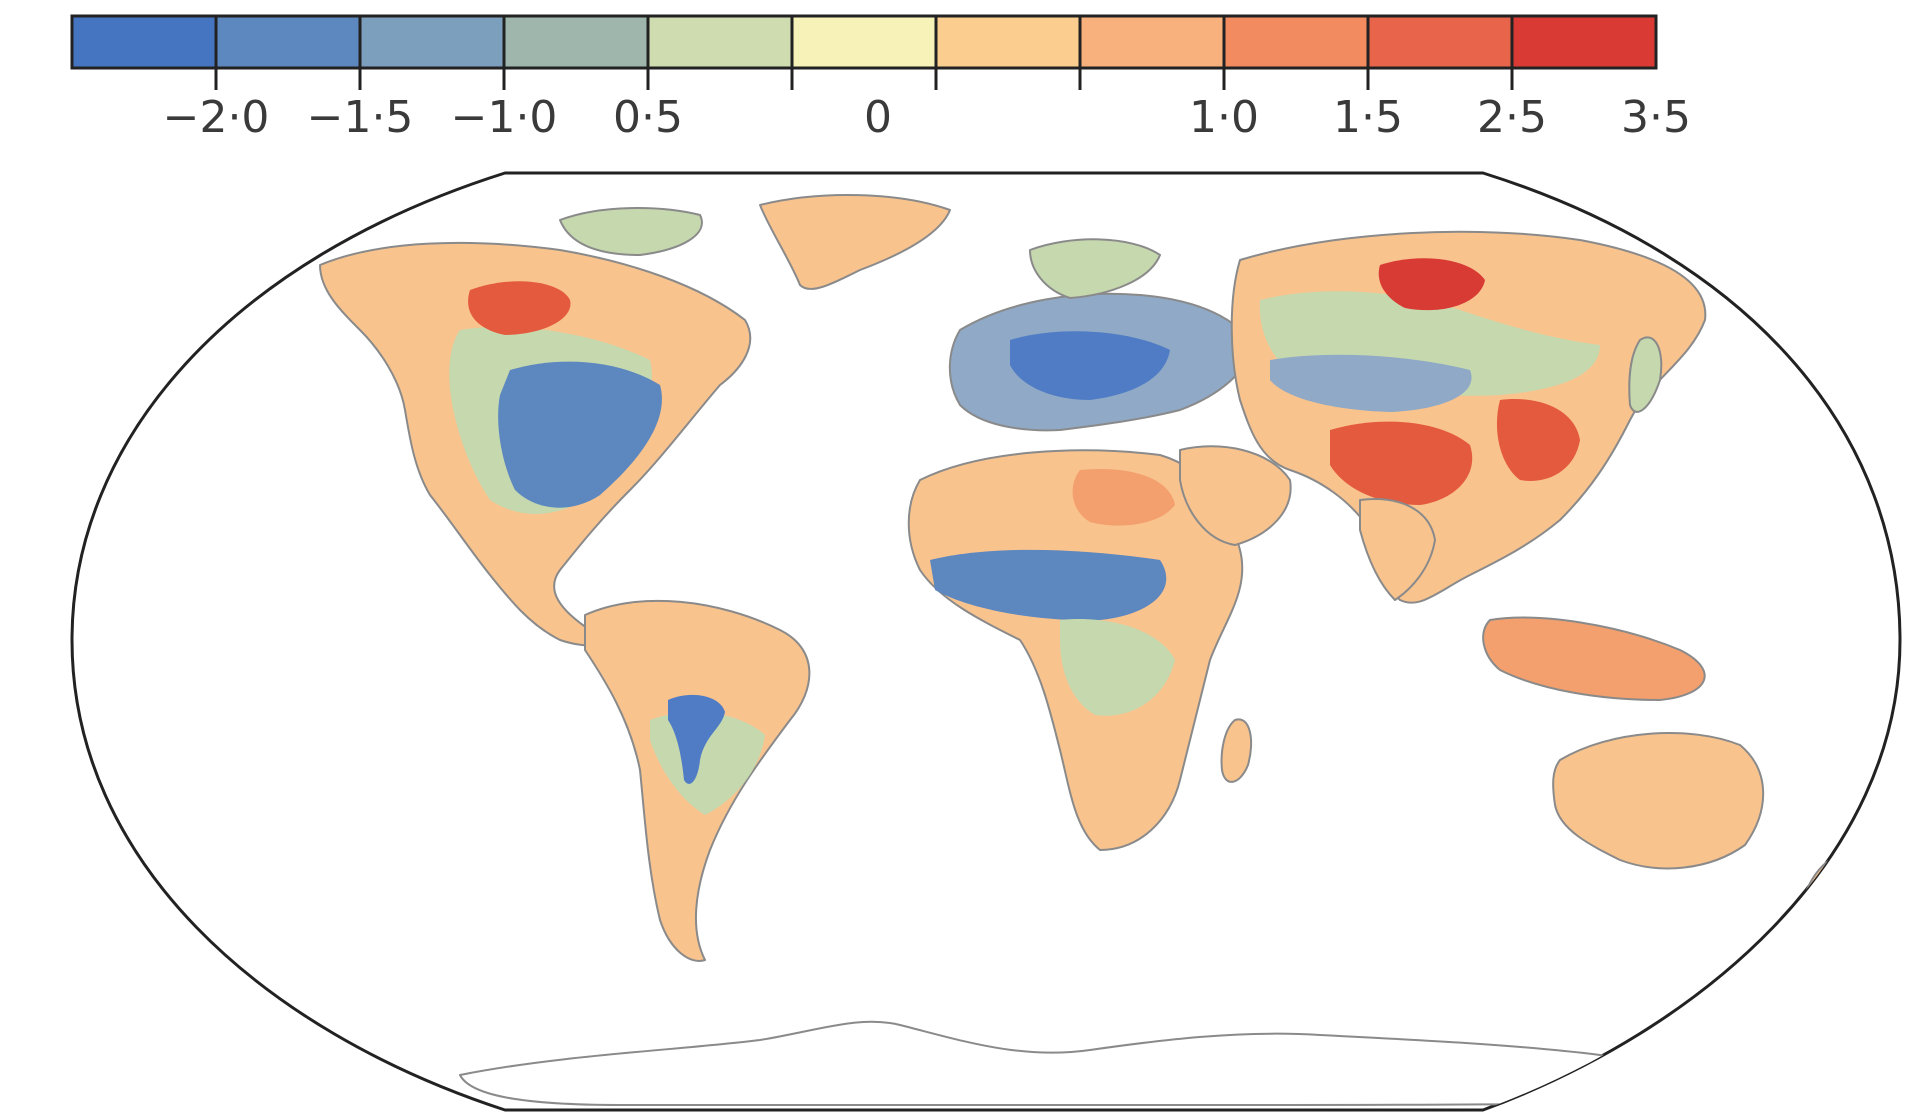  Describe the element at coordinates (1117, 667) in the screenshot. I see `central-africa-green-zone` at that location.